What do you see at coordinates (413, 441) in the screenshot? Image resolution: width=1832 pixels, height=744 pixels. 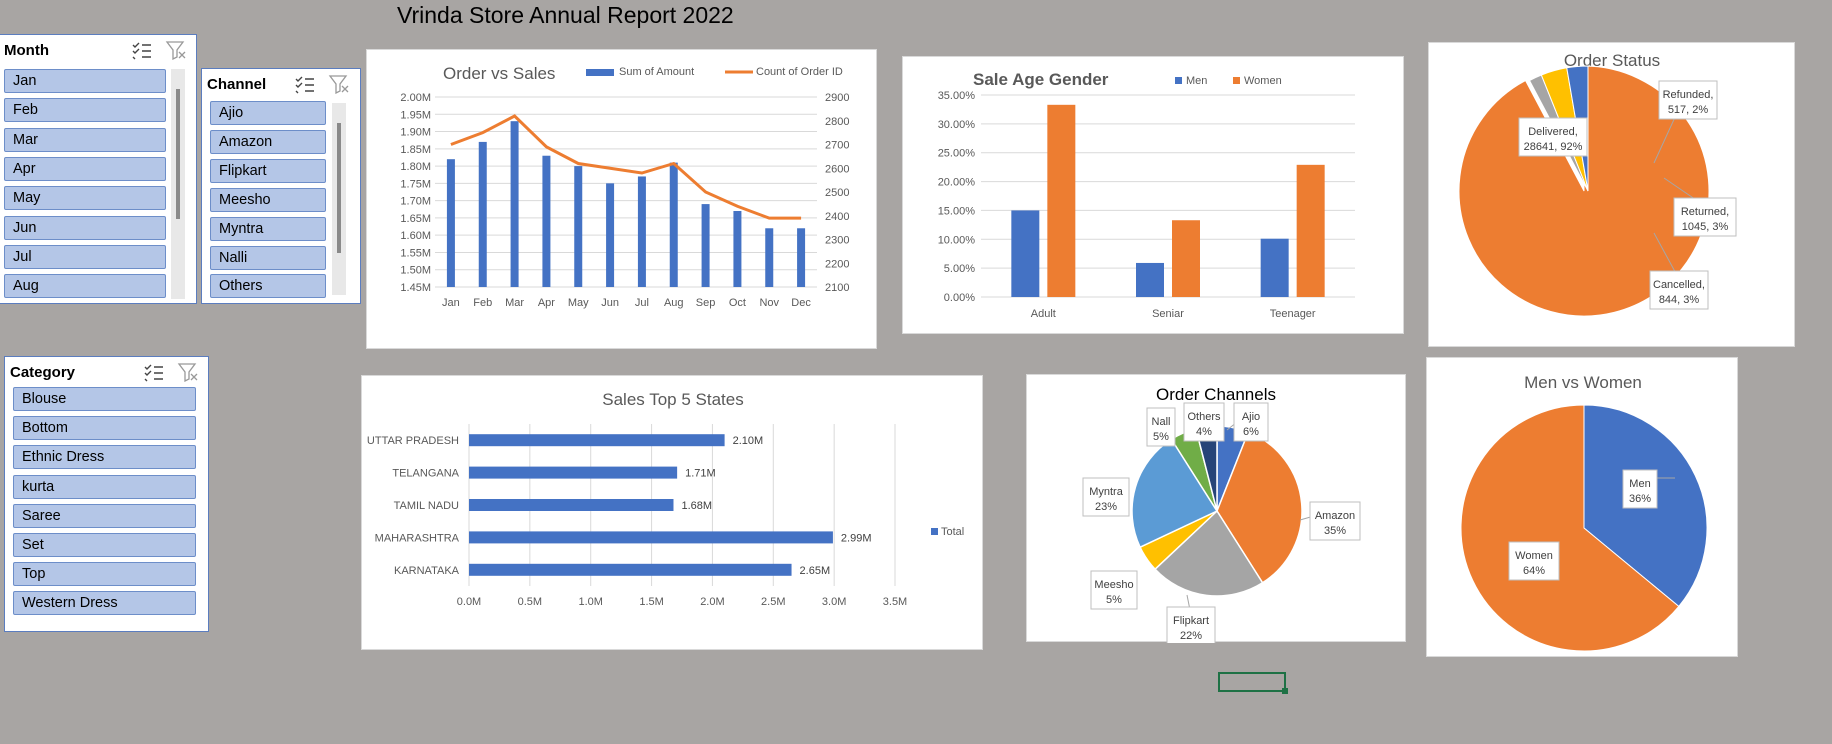 I see `y-tick-label: UTTAR PRADESH` at bounding box center [413, 441].